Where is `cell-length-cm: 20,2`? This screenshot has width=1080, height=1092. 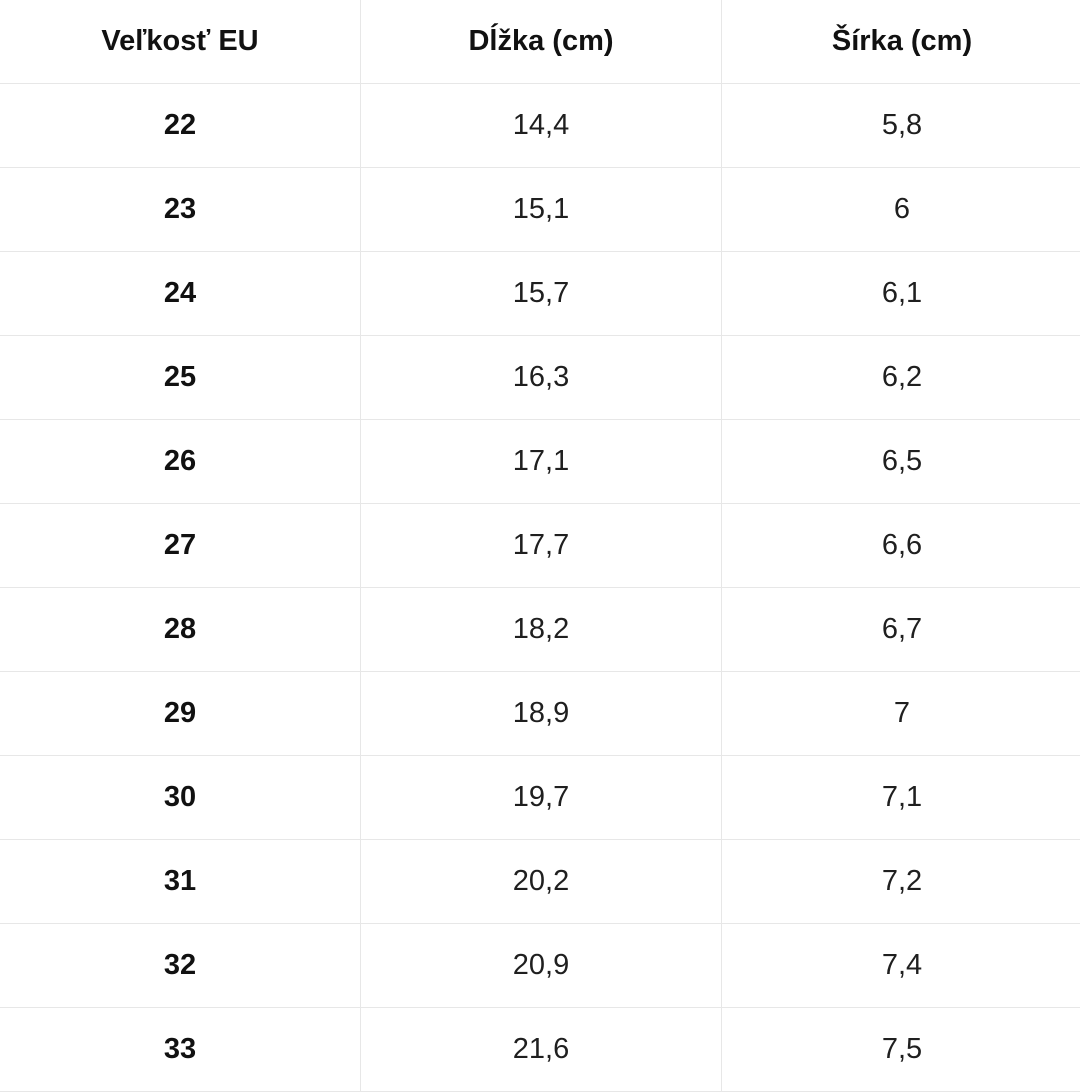 cell-length-cm: 20,2 is located at coordinates (541, 882).